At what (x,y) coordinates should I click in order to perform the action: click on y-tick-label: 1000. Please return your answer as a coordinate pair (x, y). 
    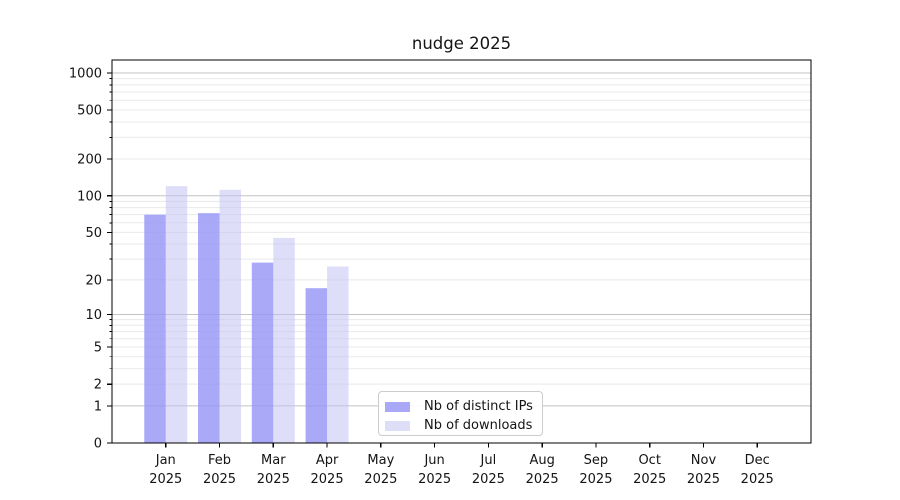
    Looking at the image, I should click on (85, 73).